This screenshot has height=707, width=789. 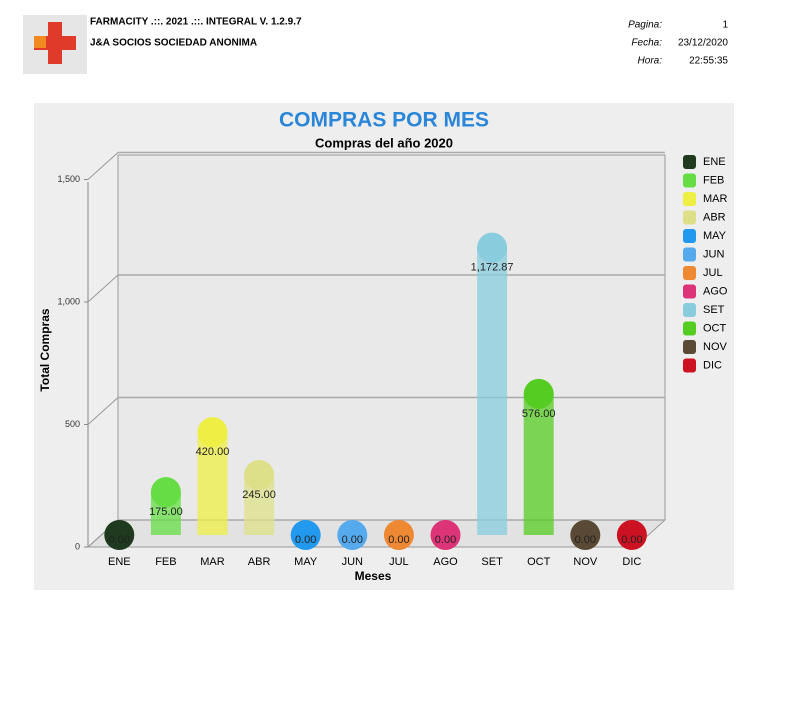 What do you see at coordinates (714, 217) in the screenshot?
I see `legend-label: ABR` at bounding box center [714, 217].